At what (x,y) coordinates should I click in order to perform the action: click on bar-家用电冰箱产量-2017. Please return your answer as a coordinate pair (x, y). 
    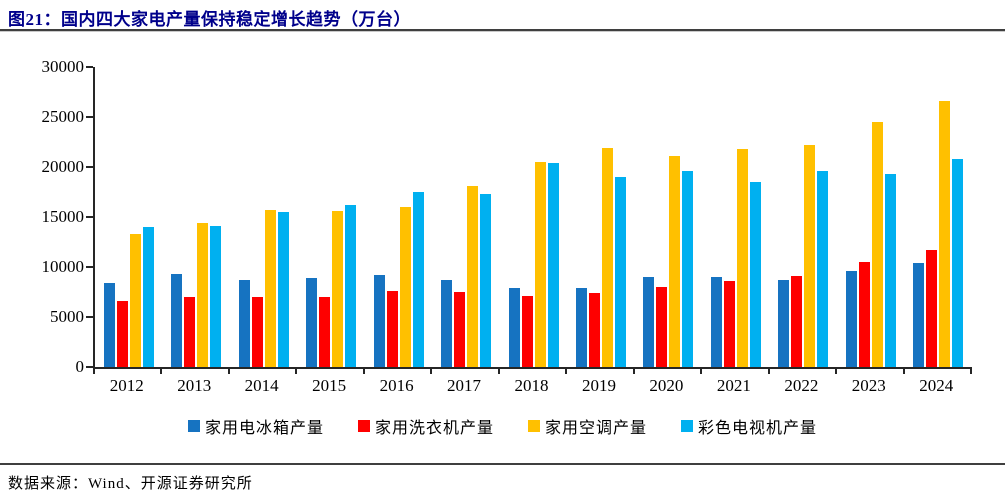
    Looking at the image, I should click on (447, 323).